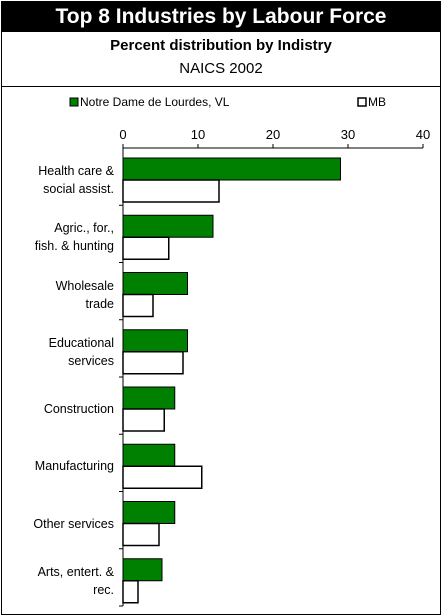 This screenshot has height=616, width=442. What do you see at coordinates (59, 180) in the screenshot?
I see `category-label: Health care & social assist.` at bounding box center [59, 180].